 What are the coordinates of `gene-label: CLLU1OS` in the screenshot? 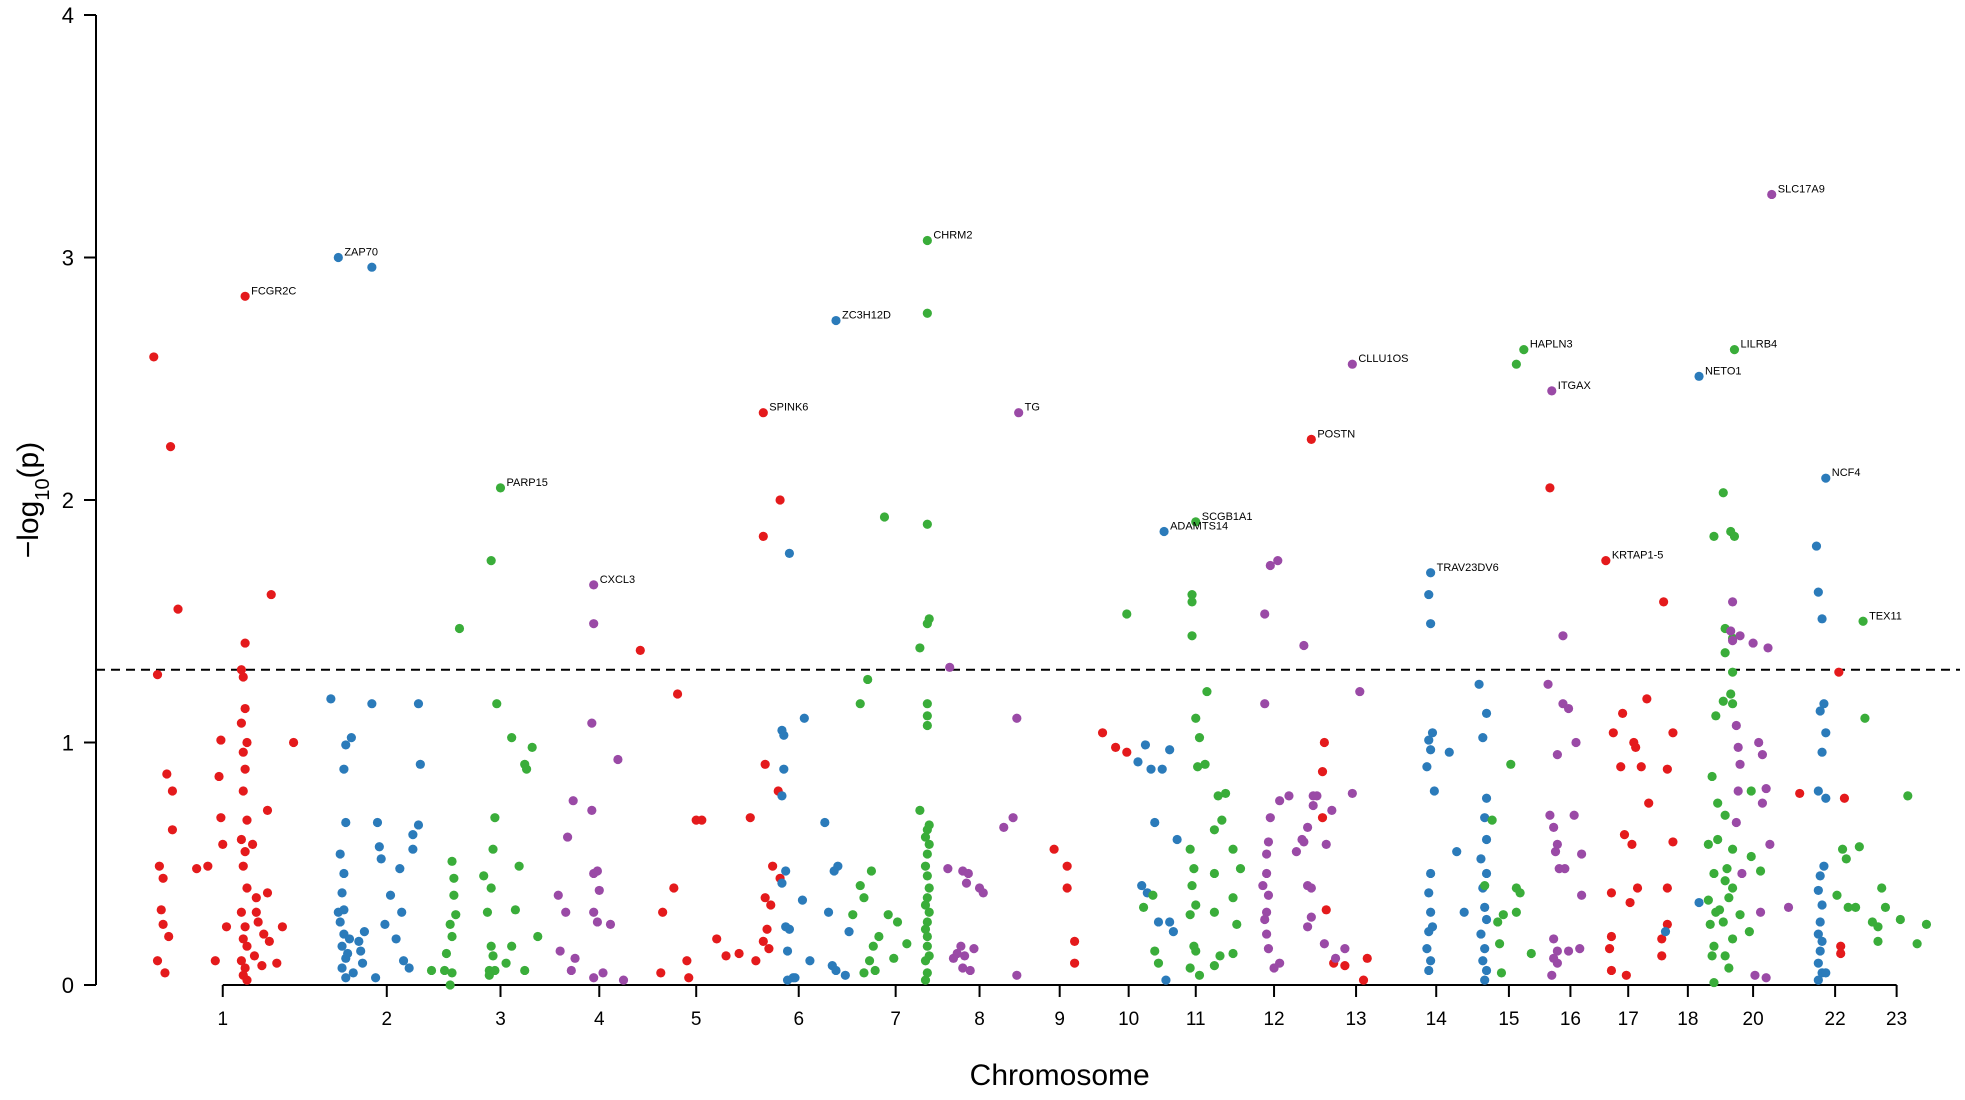 It's located at (1383, 359).